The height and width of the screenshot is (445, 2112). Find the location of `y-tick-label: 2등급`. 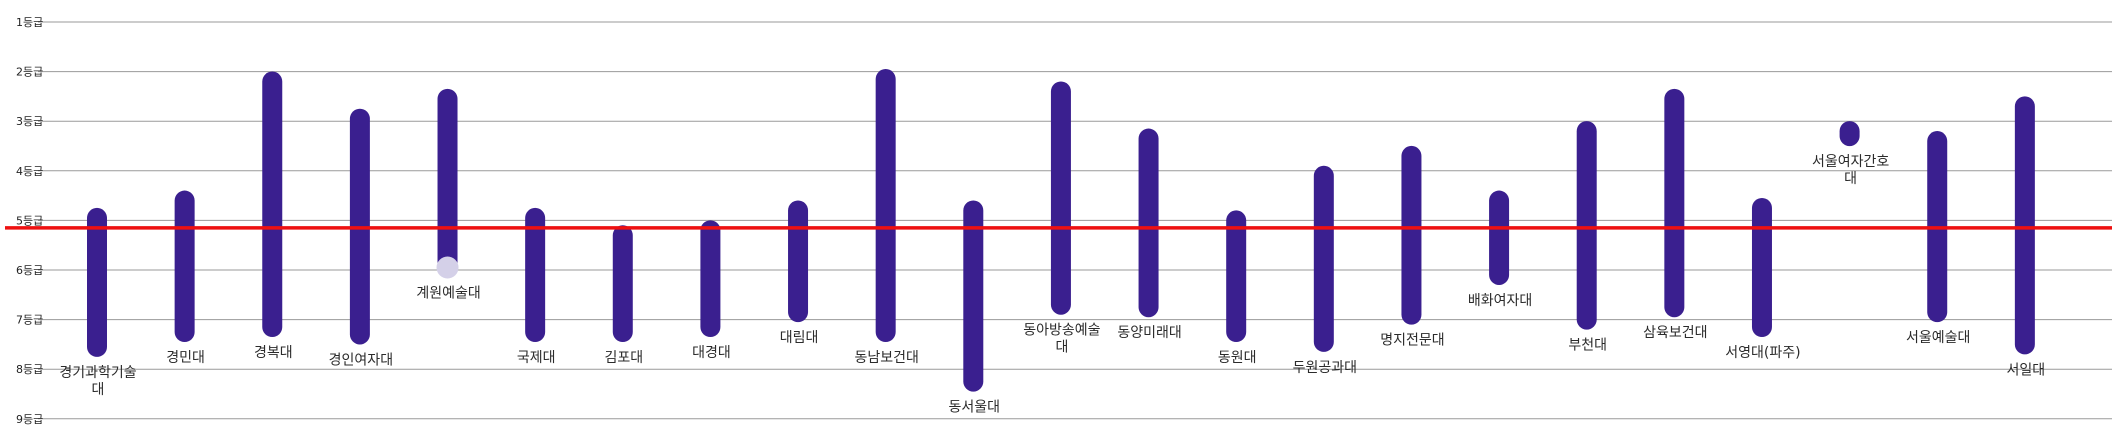

y-tick-label: 2등급 is located at coordinates (29, 72).